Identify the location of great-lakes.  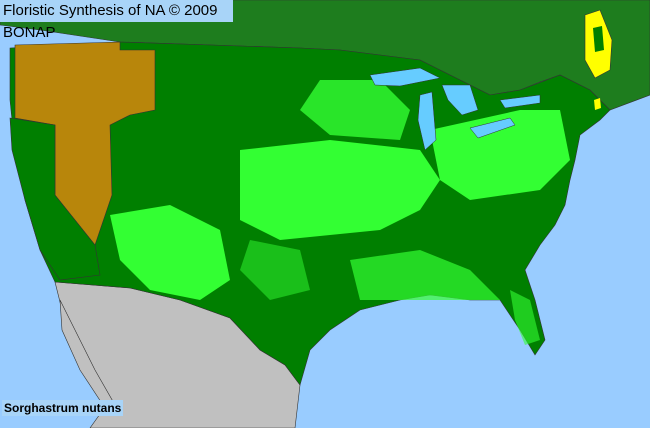
(455, 109).